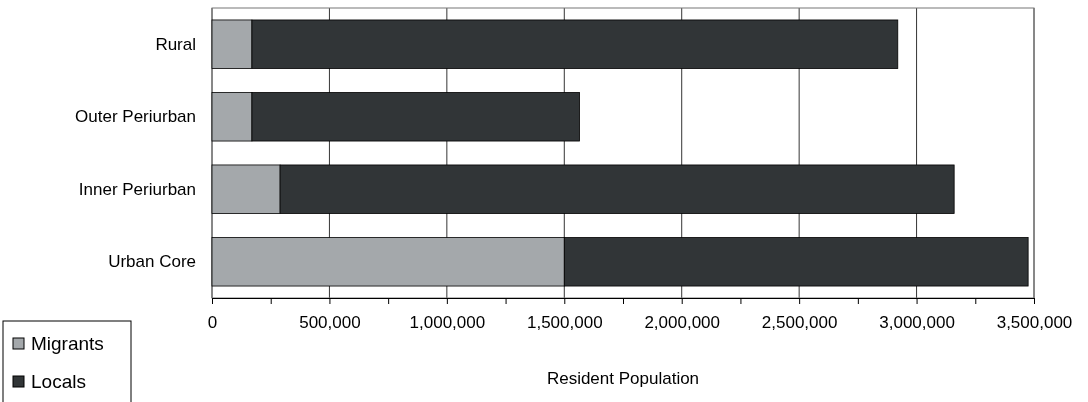 The height and width of the screenshot is (402, 1088). I want to click on legend-label: Migrants, so click(67, 343).